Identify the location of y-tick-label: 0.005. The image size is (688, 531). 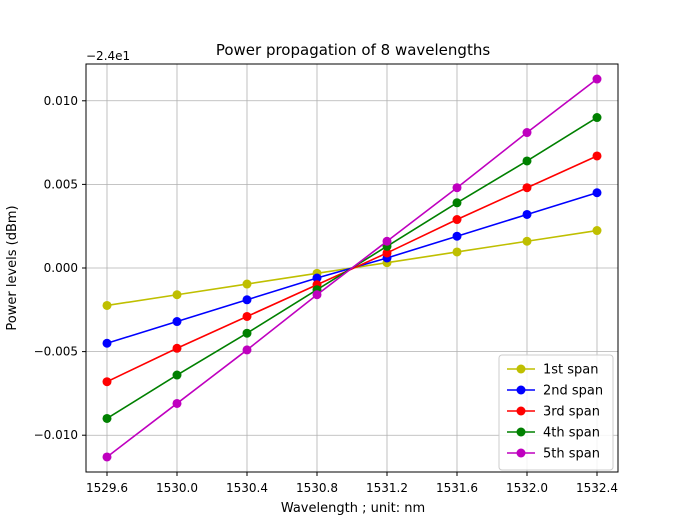
(61, 184).